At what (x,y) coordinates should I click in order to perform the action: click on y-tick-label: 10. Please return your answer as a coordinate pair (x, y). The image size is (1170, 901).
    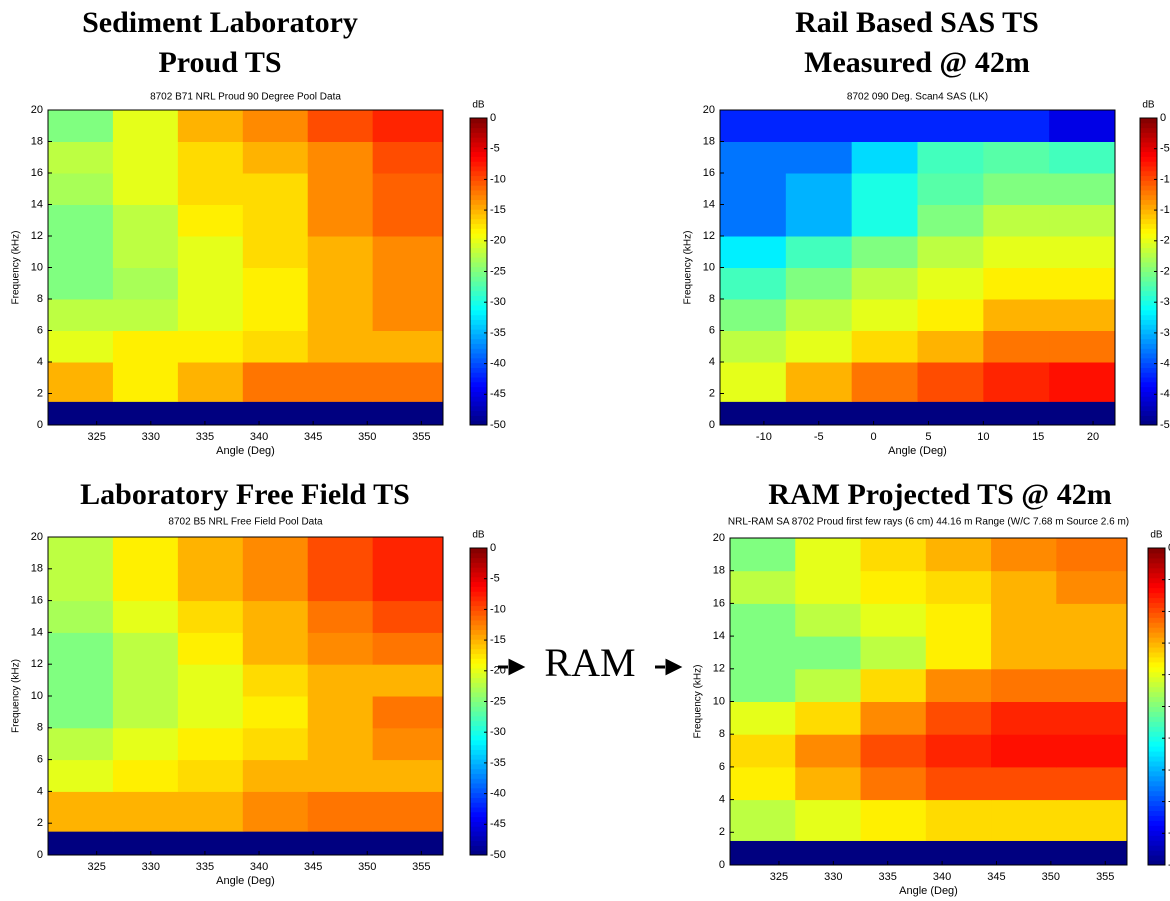
    Looking at the image, I should click on (37, 696).